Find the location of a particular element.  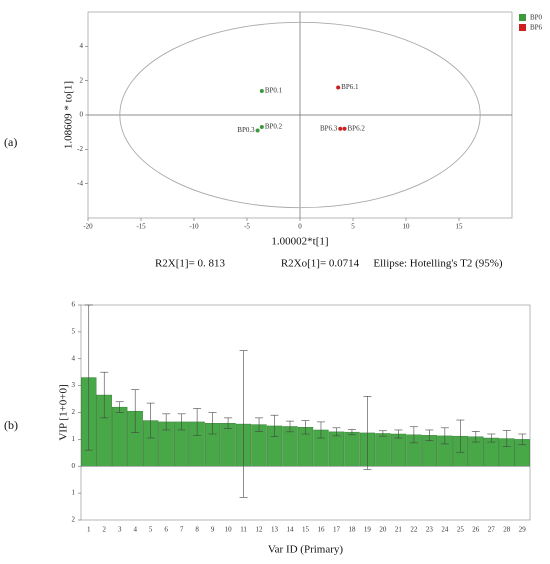

x-tick-label: 2 is located at coordinates (104, 530).